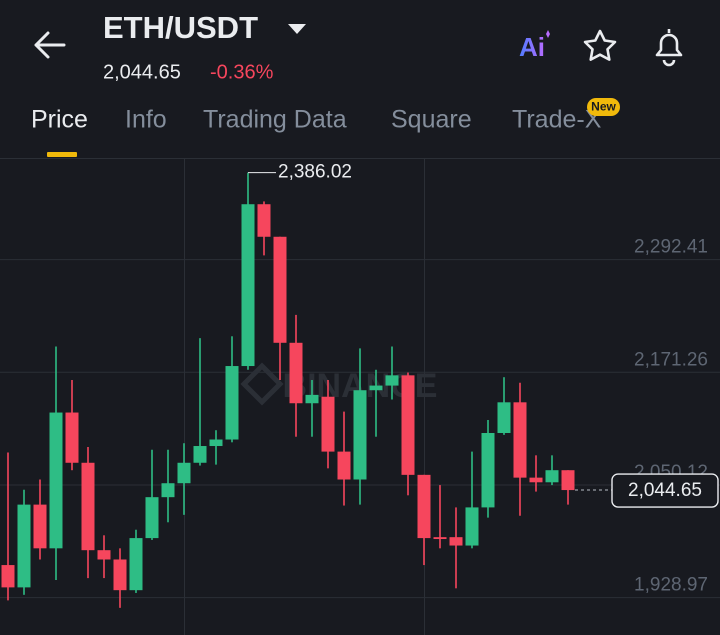 This screenshot has width=720, height=635. I want to click on dropdown-icon, so click(297, 29).